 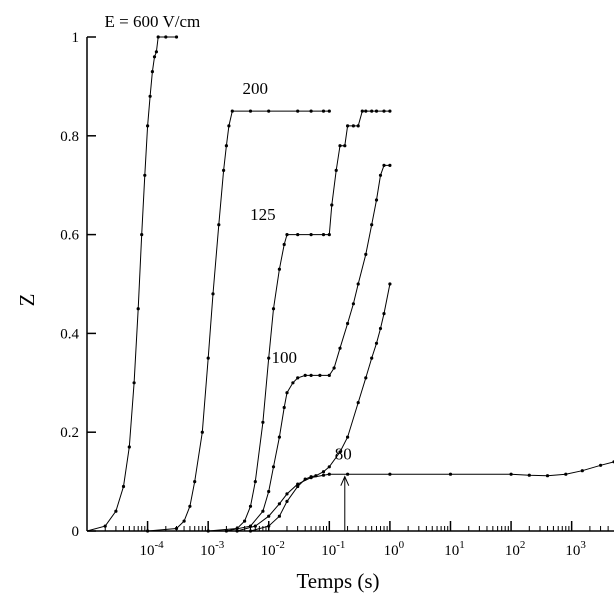 I want to click on x-tick-label: 10⁻¹, so click(x=333, y=549).